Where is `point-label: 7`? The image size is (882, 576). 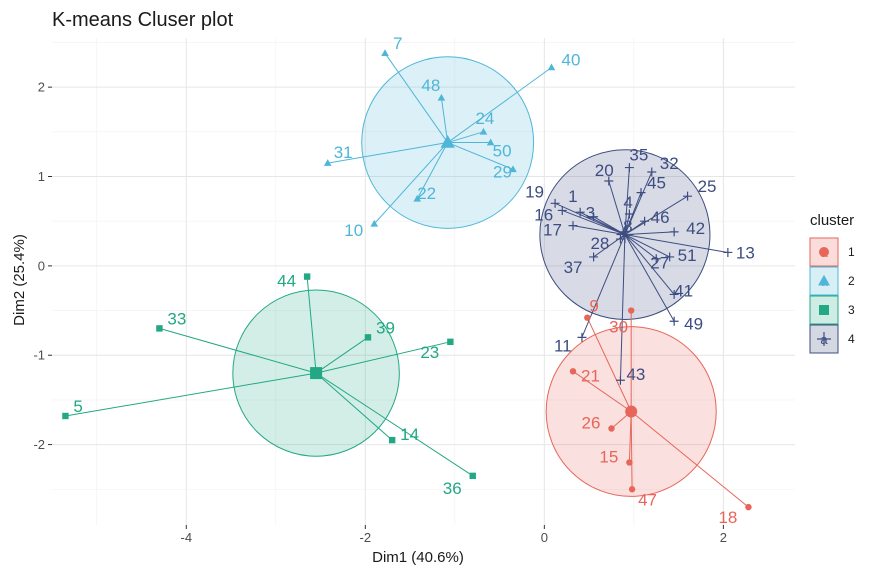 point-label: 7 is located at coordinates (397, 43).